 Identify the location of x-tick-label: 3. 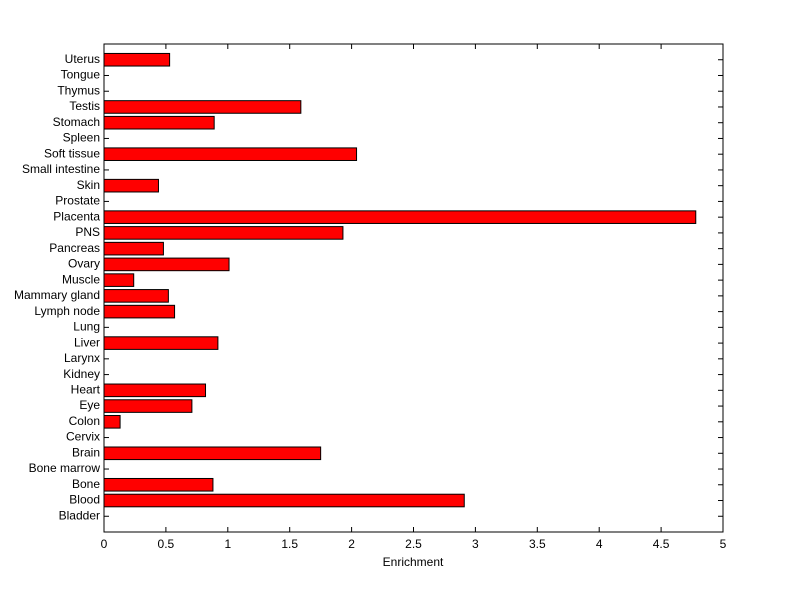
(475, 544).